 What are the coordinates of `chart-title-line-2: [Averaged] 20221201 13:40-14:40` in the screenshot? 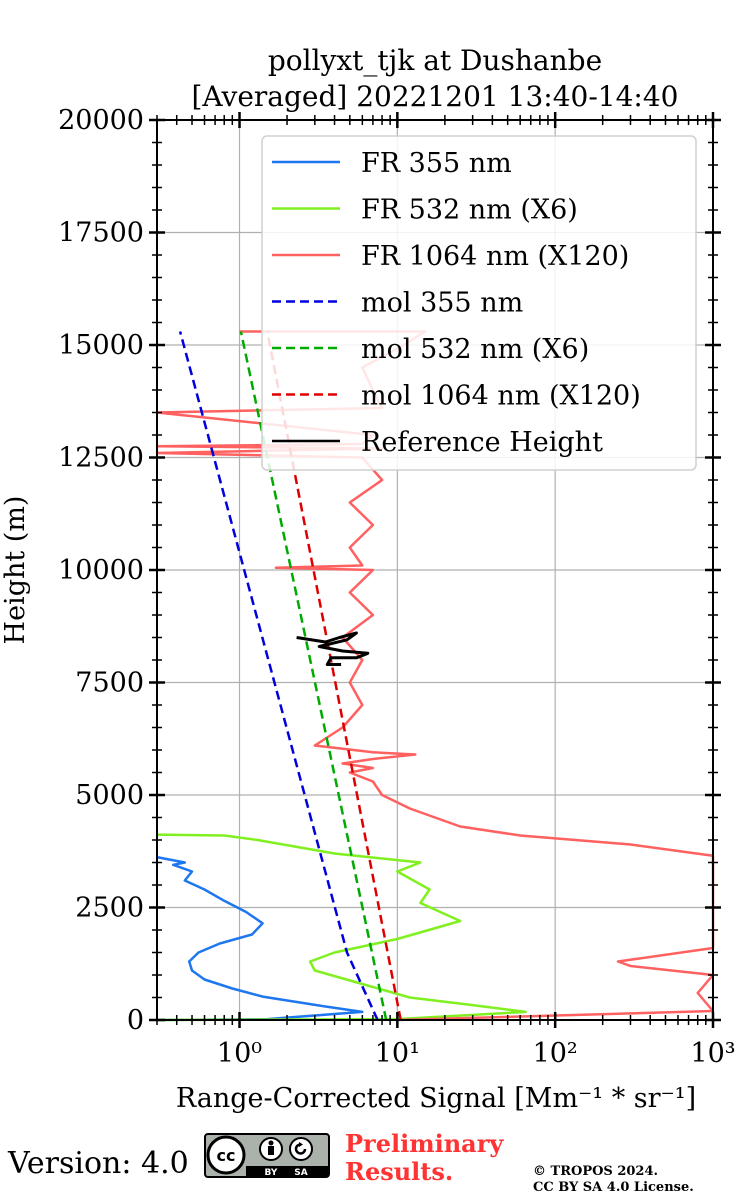 It's located at (435, 96).